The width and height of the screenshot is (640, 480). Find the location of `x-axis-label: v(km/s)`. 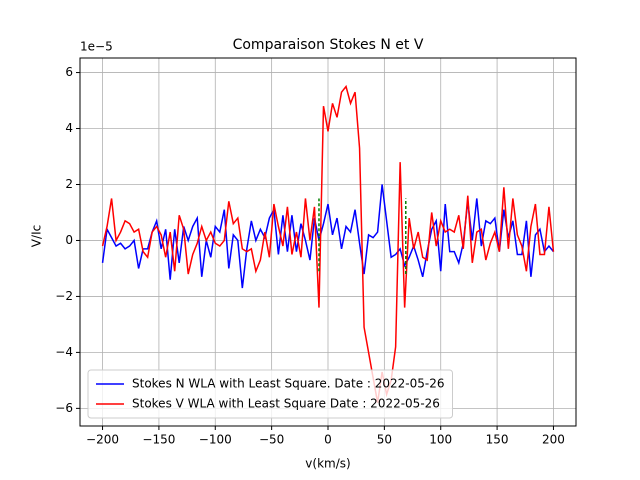

x-axis-label: v(km/s) is located at coordinates (327, 464).